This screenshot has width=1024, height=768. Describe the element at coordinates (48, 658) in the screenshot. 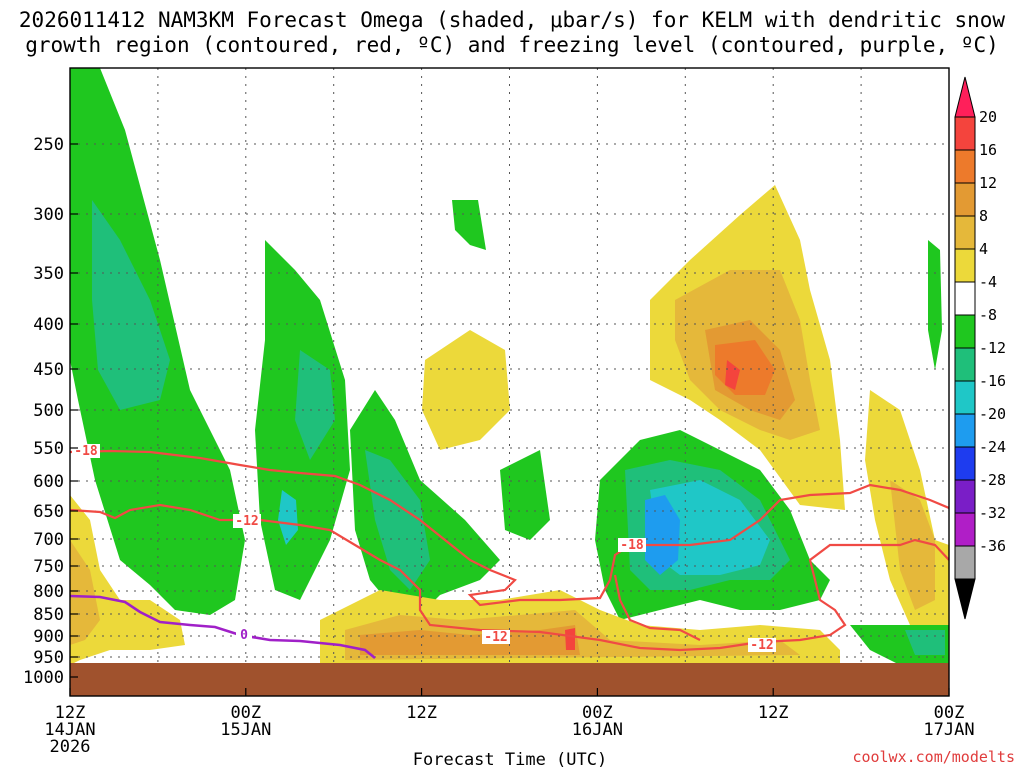

I see `y-tick-label-950: 950` at that location.